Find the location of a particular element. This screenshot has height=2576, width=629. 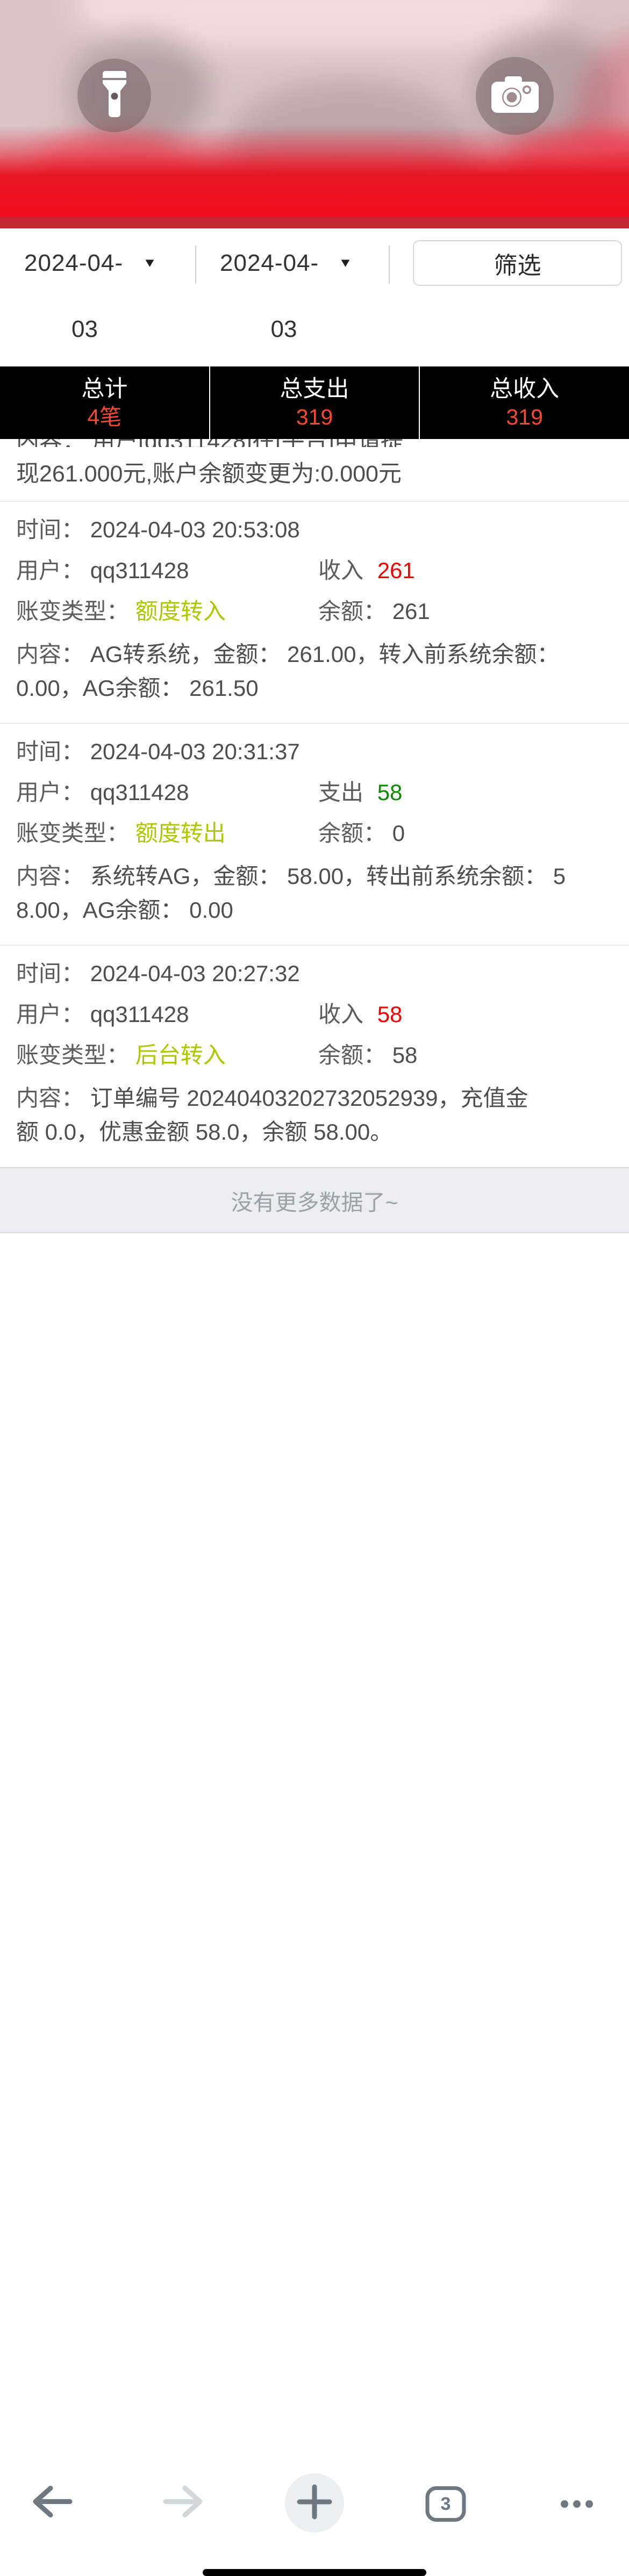

back-button is located at coordinates (52, 2503).